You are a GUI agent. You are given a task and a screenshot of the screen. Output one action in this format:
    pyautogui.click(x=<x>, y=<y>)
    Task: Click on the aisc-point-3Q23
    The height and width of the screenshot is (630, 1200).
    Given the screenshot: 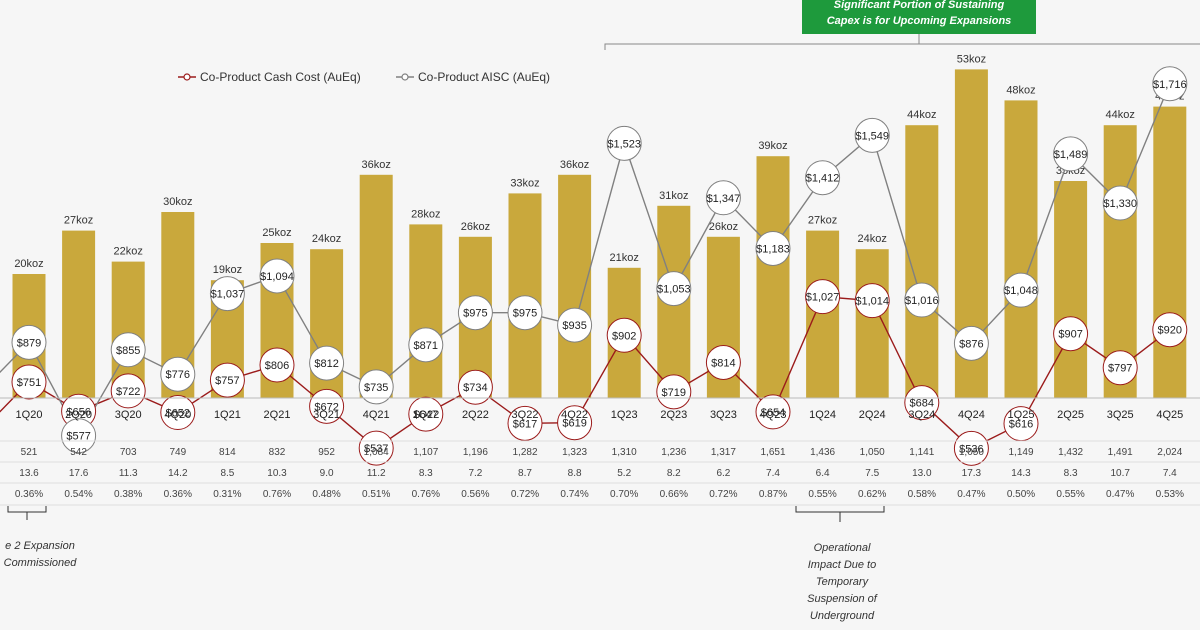 What is the action you would take?
    pyautogui.click(x=723, y=198)
    